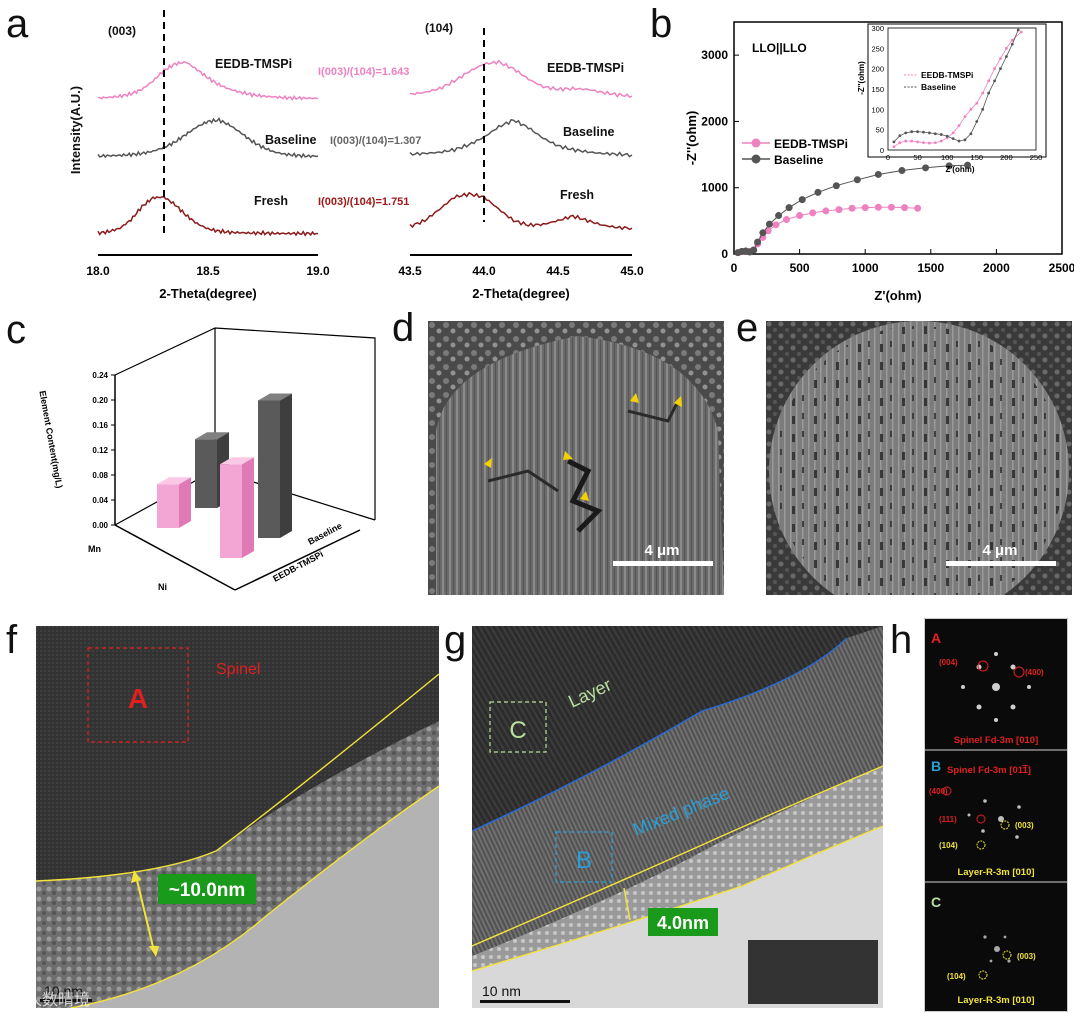  I want to click on eis-inset-legend-eedb: EEDB-TMSPi, so click(947, 75).